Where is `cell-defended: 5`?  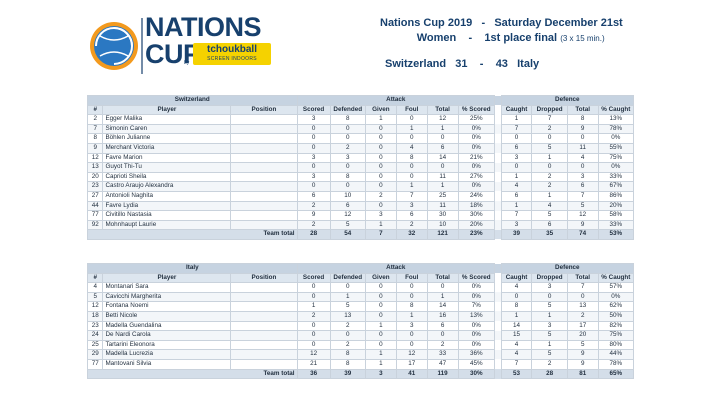 cell-defended: 5 is located at coordinates (347, 306).